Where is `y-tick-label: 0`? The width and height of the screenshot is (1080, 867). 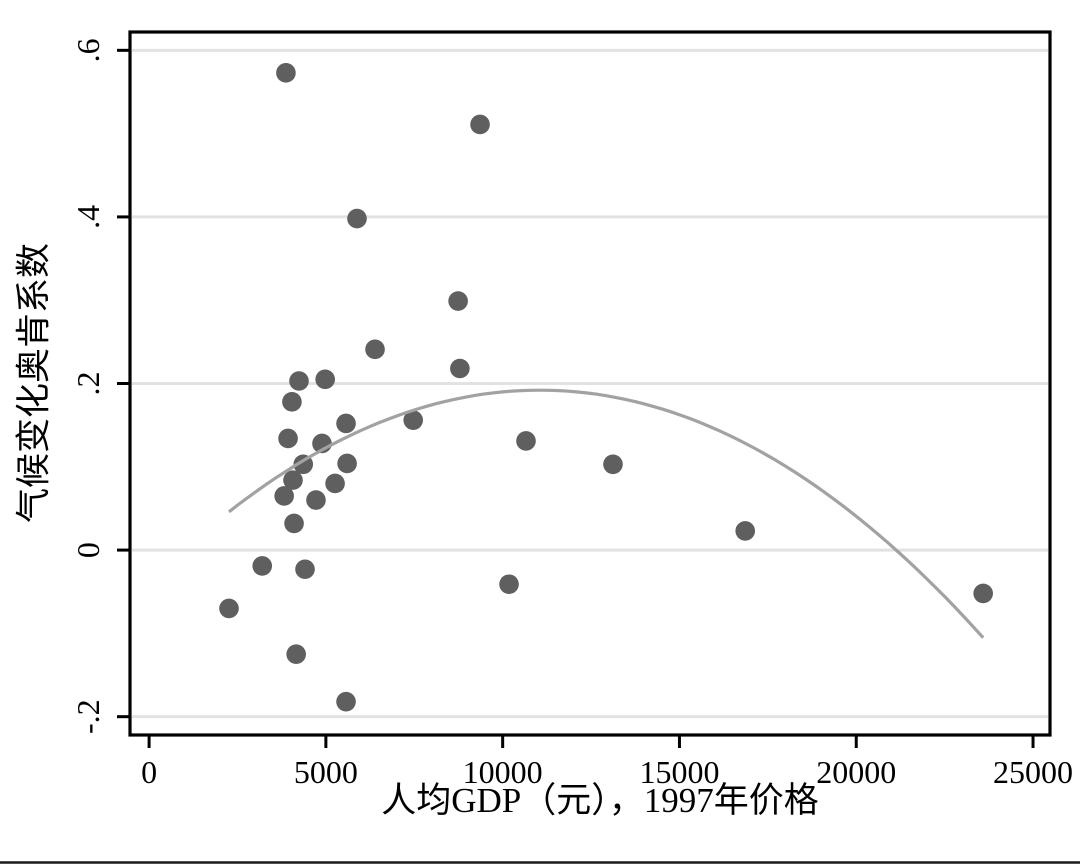
y-tick-label: 0 is located at coordinates (88, 550).